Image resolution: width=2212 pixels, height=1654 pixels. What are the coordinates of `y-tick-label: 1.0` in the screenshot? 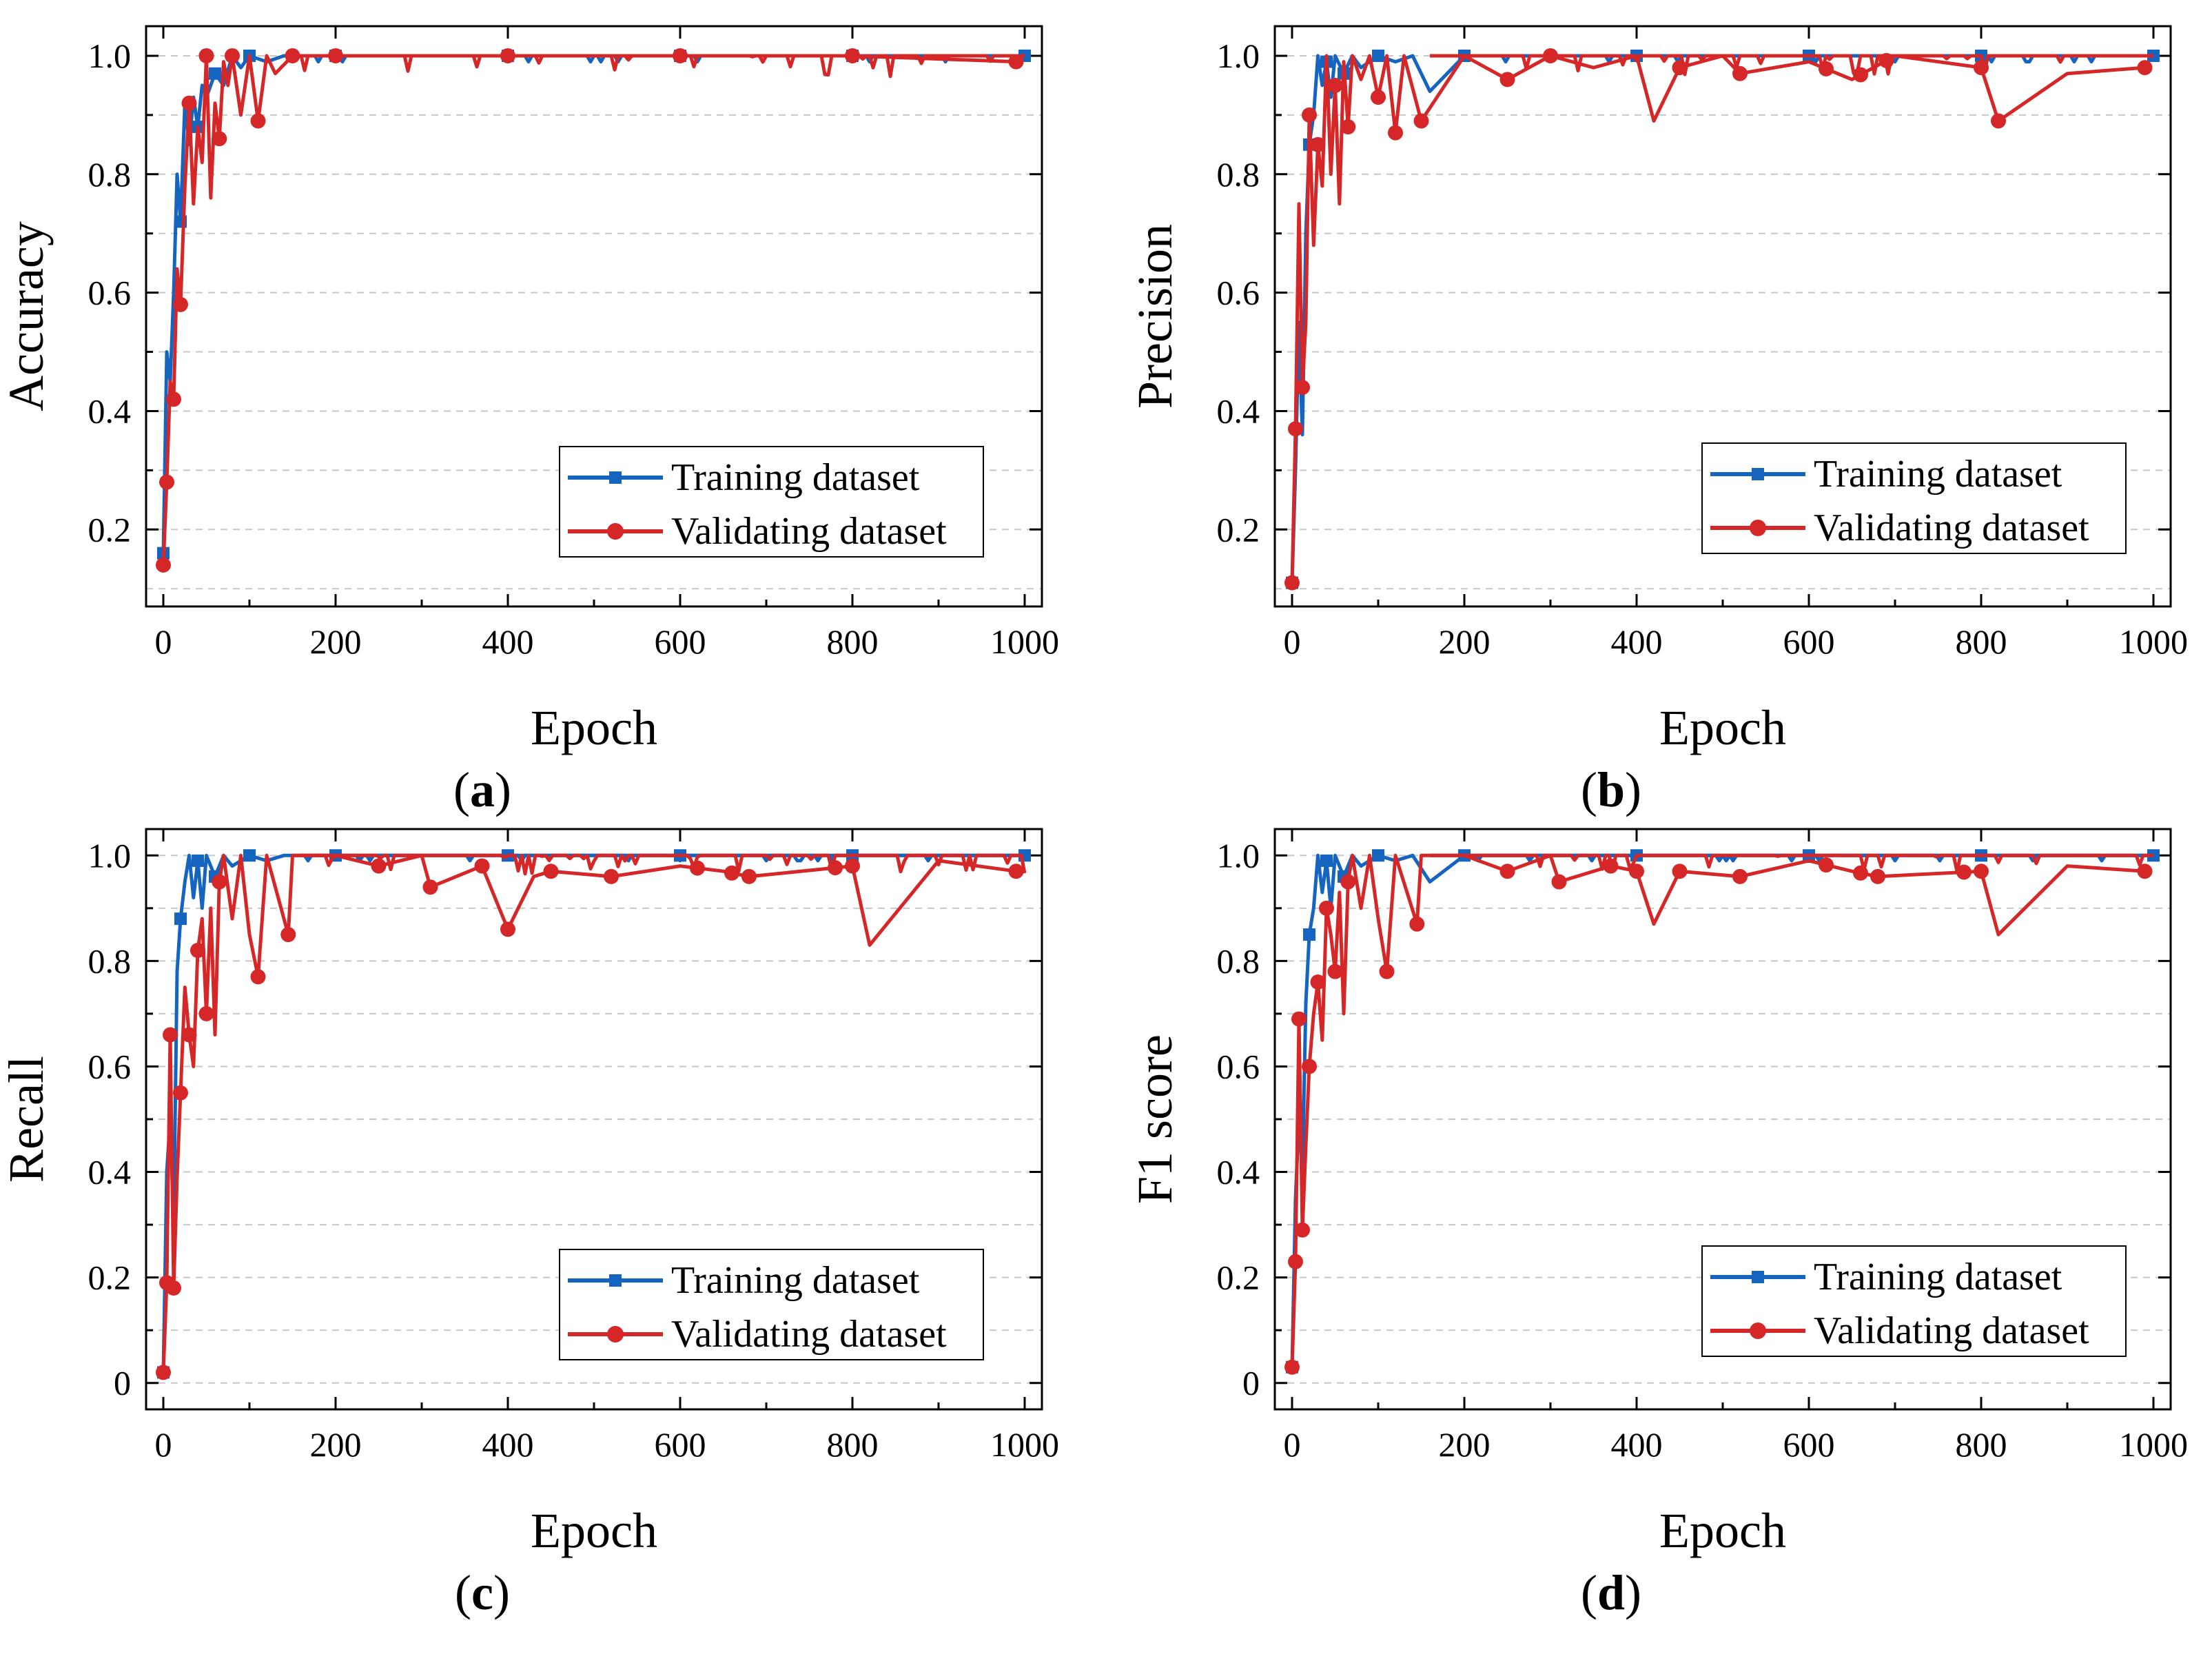 It's located at (1238, 56).